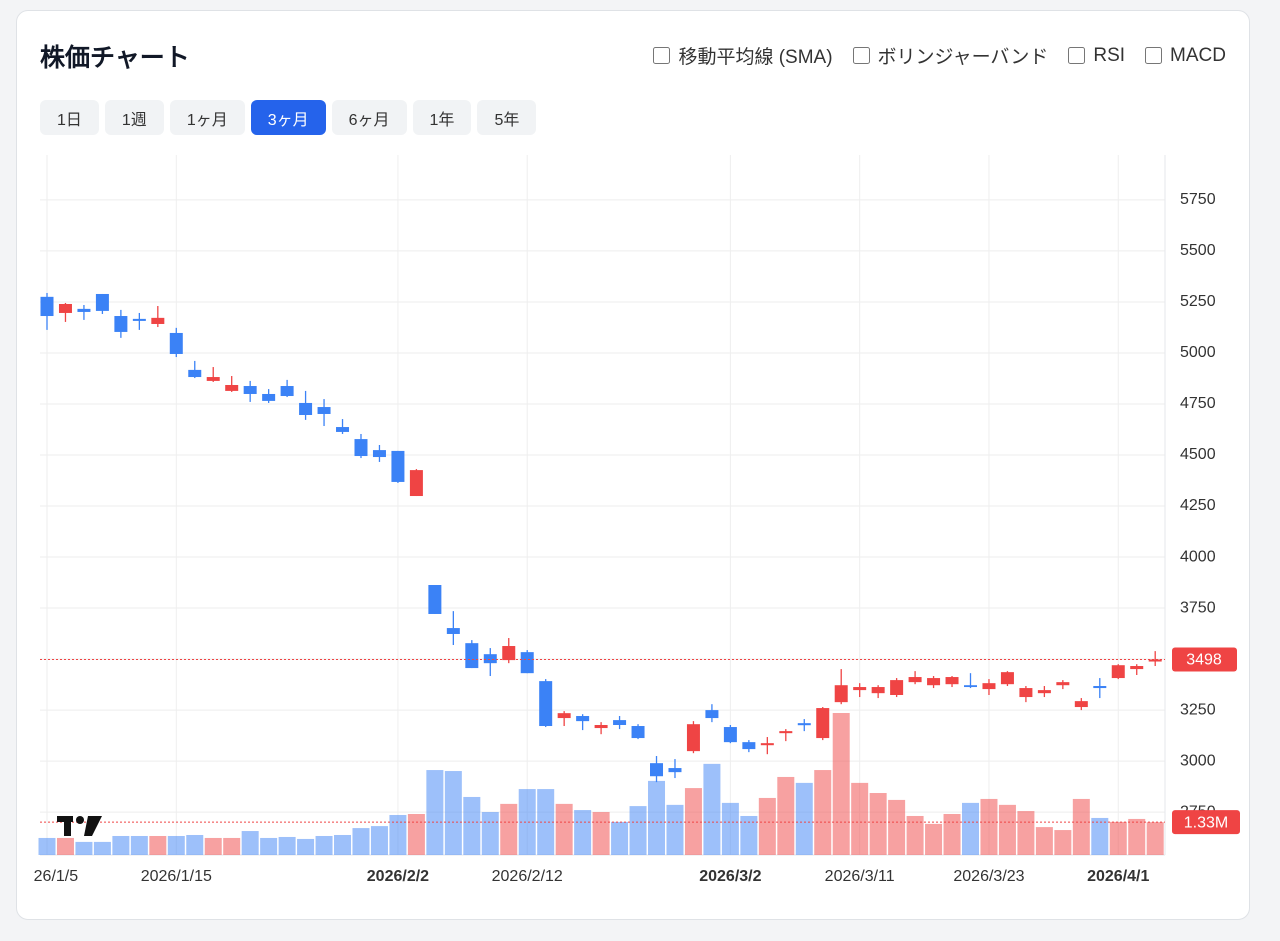 The height and width of the screenshot is (941, 1280). What do you see at coordinates (134, 117) in the screenshot?
I see `range-button: 1週` at bounding box center [134, 117].